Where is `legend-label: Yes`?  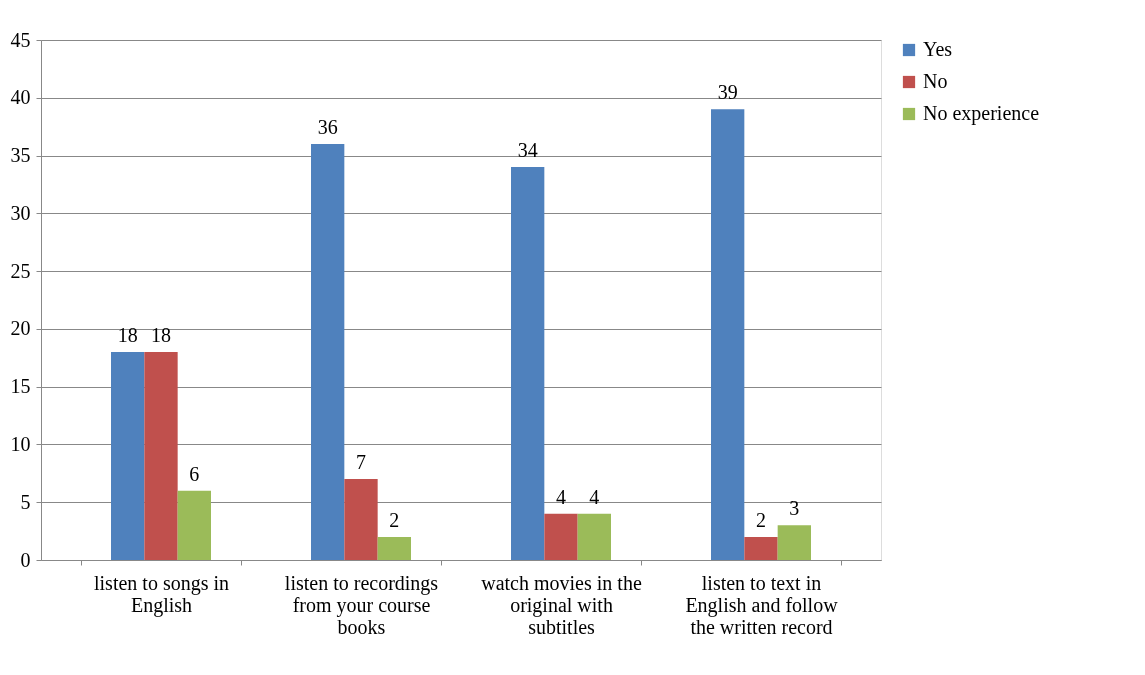 legend-label: Yes is located at coordinates (938, 49).